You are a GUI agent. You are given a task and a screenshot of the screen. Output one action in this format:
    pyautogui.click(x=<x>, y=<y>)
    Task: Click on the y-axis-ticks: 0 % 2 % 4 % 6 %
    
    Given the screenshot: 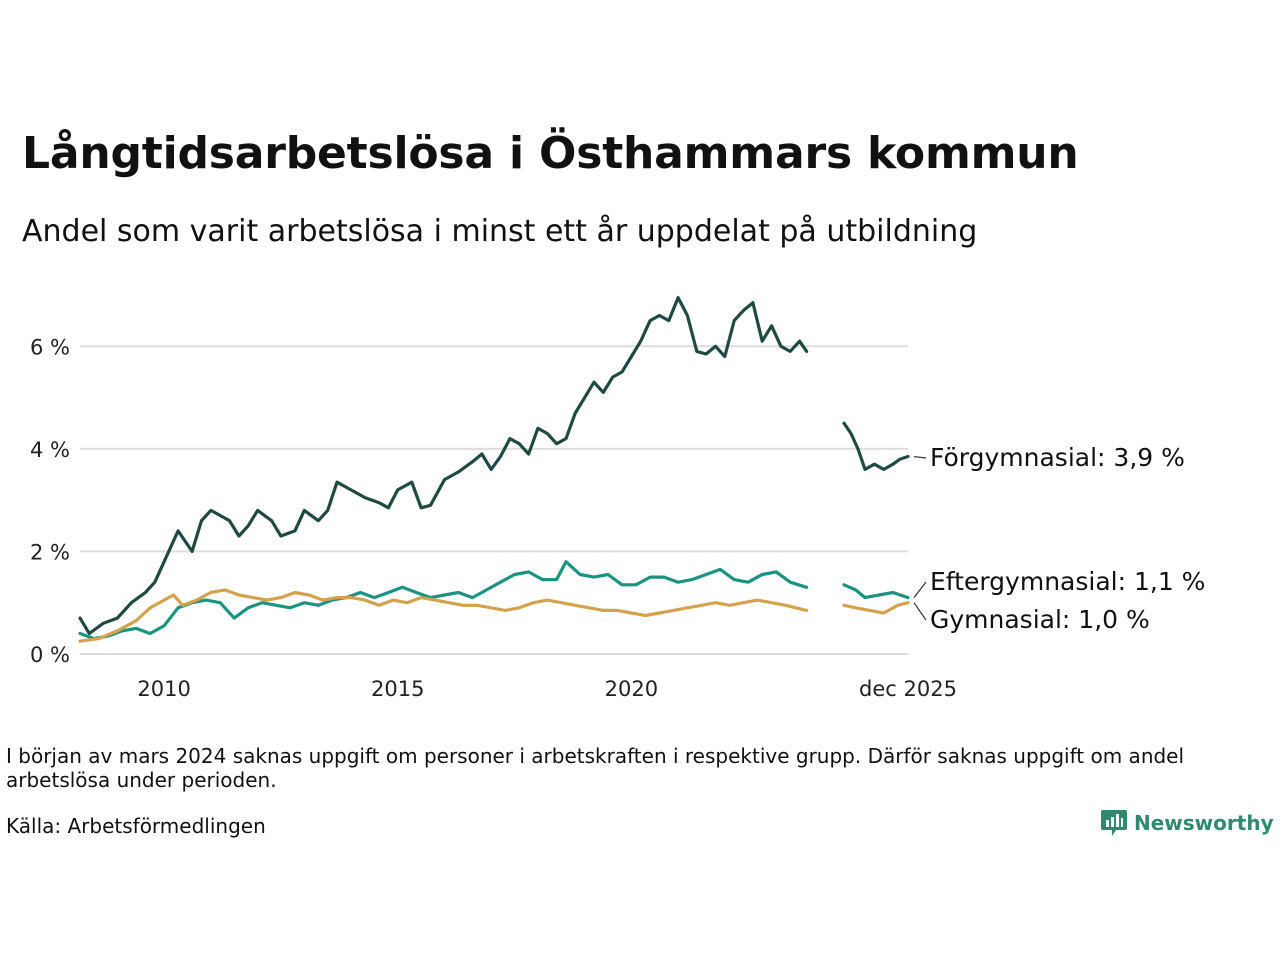 What is the action you would take?
    pyautogui.click(x=50, y=501)
    